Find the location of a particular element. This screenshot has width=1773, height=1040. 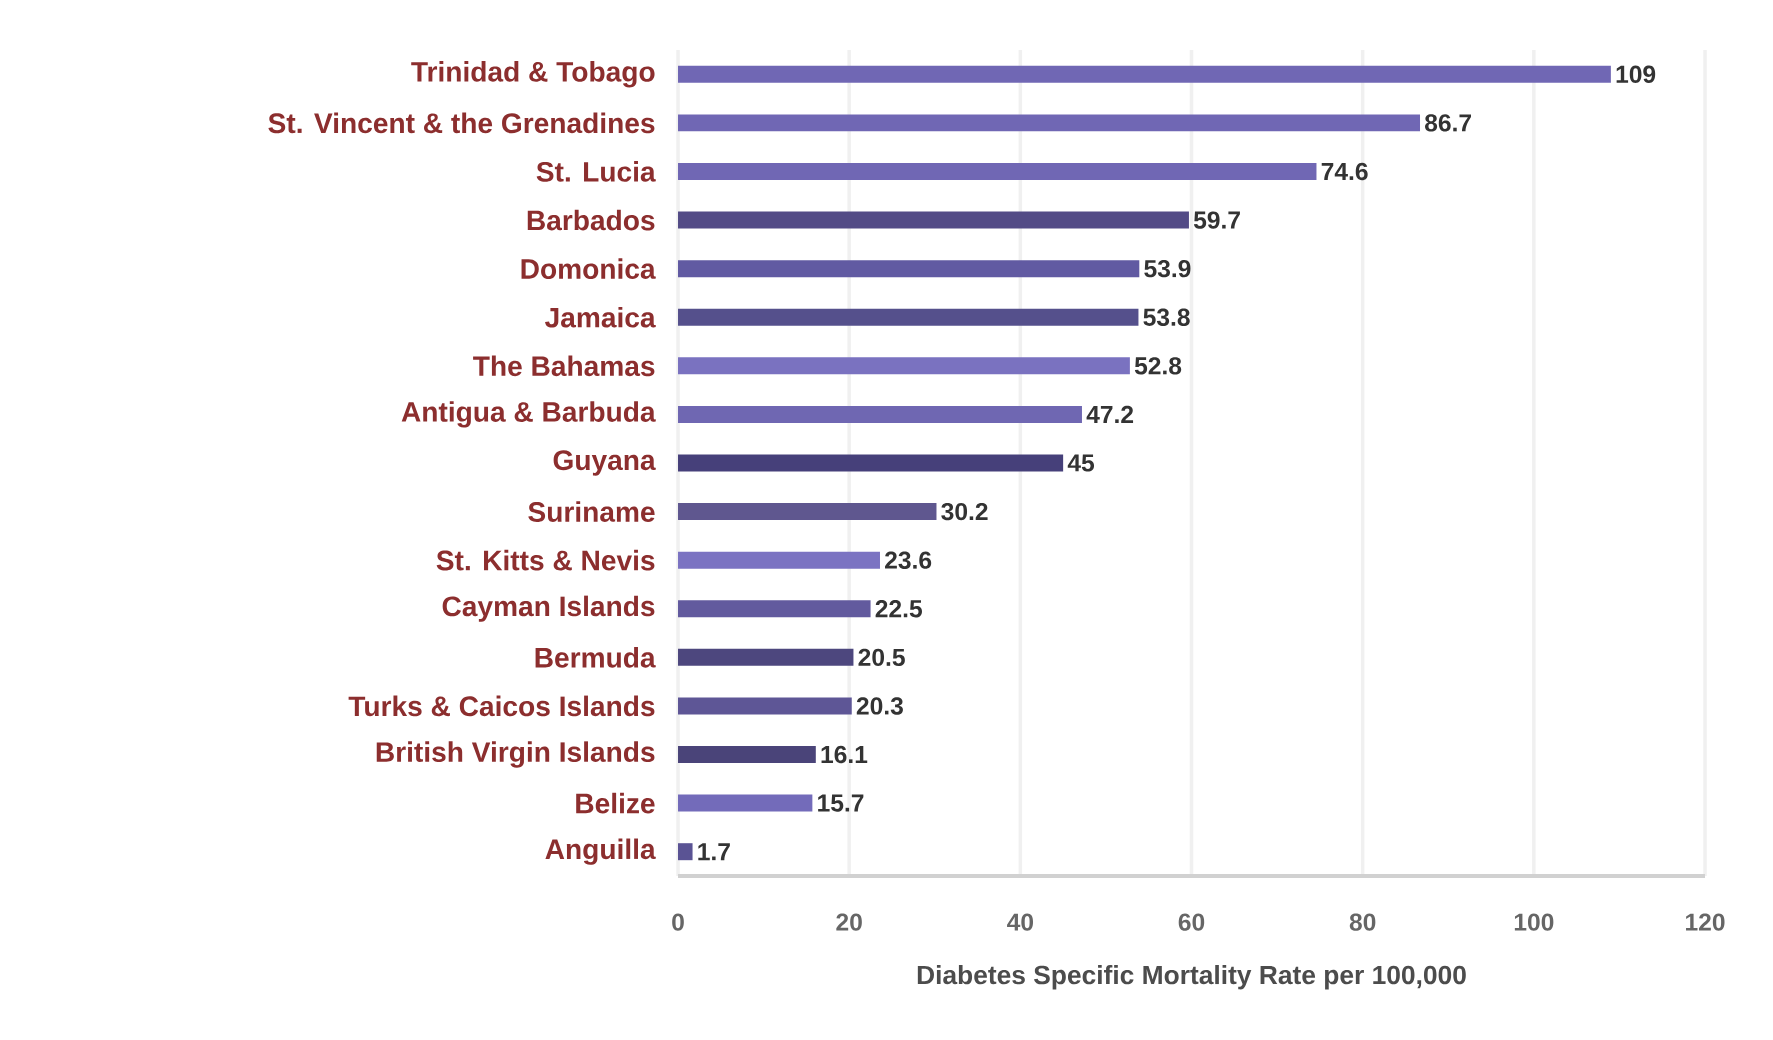

data-label: 109 is located at coordinates (1636, 74).